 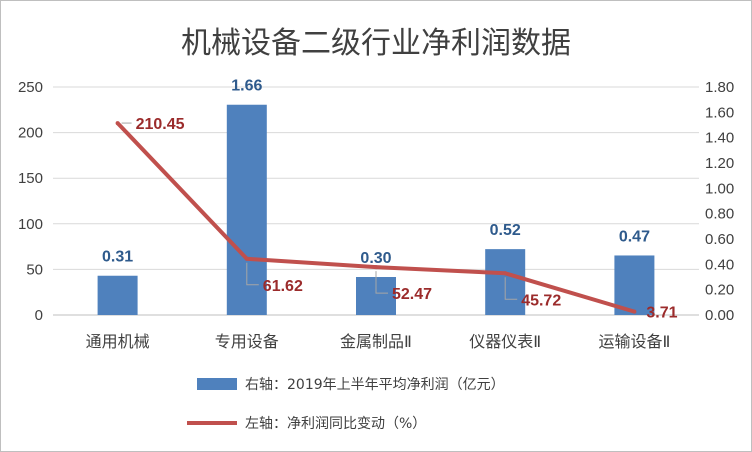 I want to click on left-axis-ticks: 0 50 100 150 200 250, so click(x=30, y=201).